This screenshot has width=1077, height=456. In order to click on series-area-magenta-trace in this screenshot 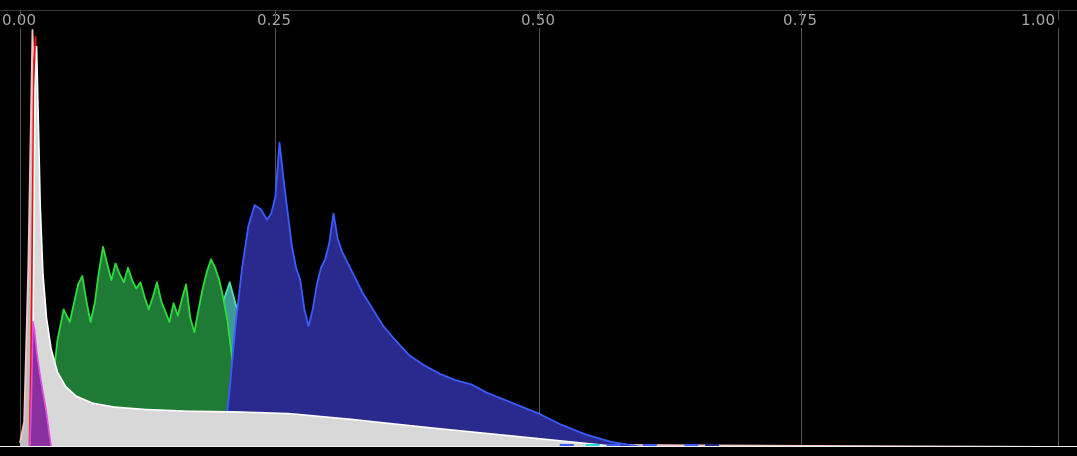, I will do `click(40, 384)`.